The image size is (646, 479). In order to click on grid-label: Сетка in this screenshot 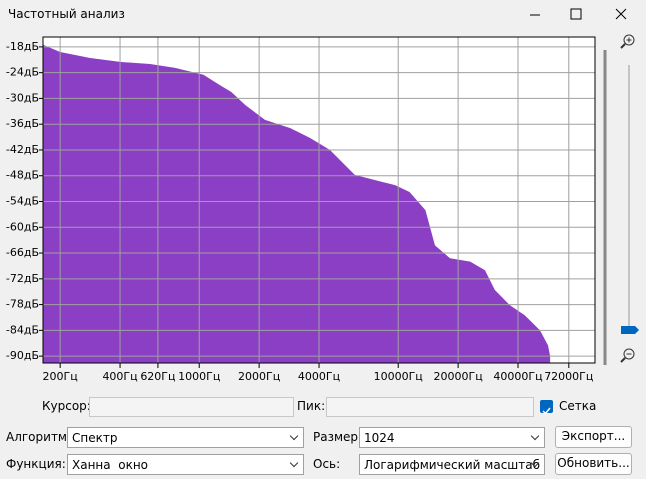, I will do `click(578, 406)`.